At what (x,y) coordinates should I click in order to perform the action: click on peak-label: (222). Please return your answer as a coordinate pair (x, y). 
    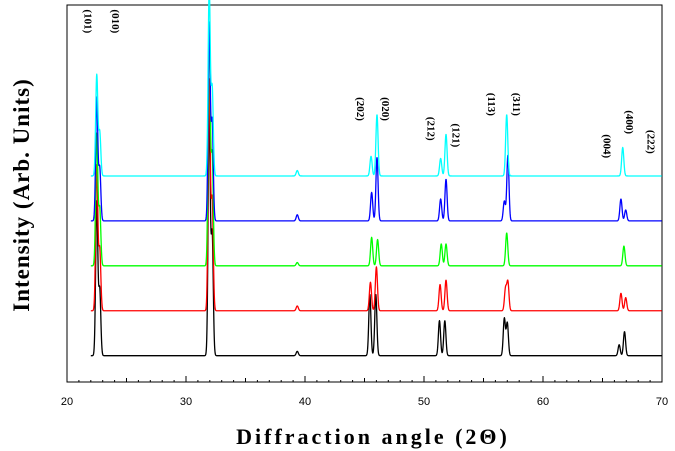
    Looking at the image, I should click on (651, 142).